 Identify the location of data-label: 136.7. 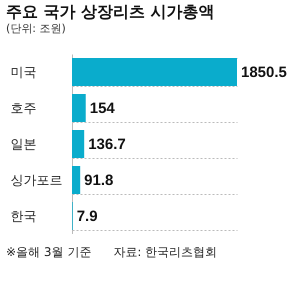
(107, 144).